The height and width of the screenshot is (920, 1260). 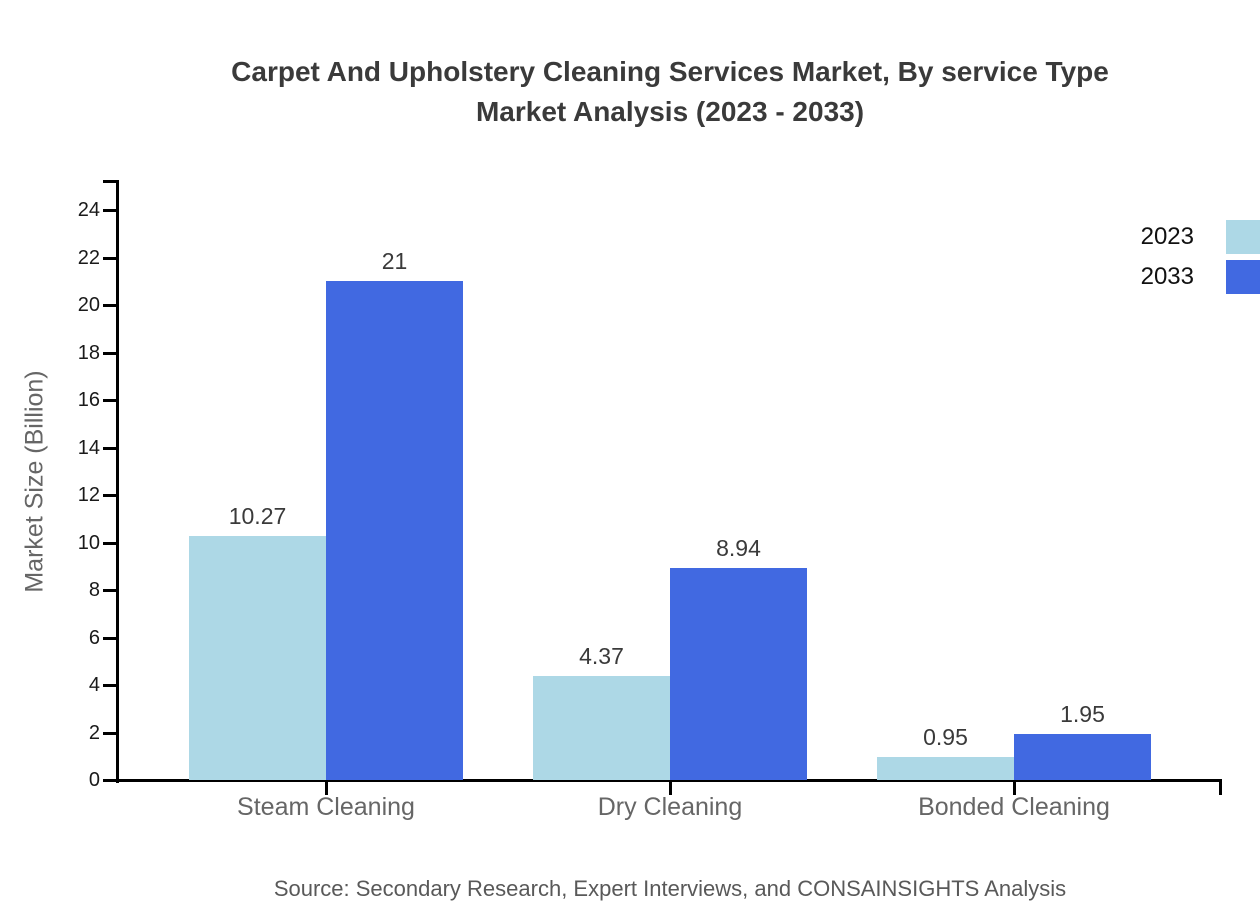 I want to click on bar-value-label-2023-dry-cleaning: 4.37, so click(x=601, y=656).